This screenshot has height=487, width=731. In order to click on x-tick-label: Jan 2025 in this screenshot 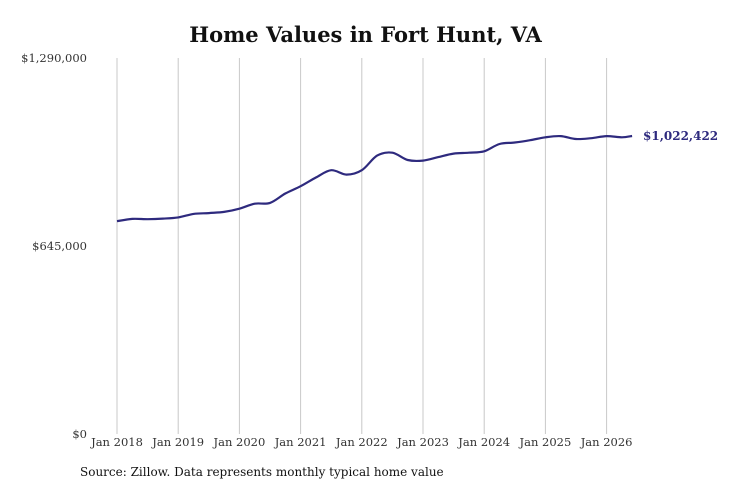, I will do `click(545, 442)`.